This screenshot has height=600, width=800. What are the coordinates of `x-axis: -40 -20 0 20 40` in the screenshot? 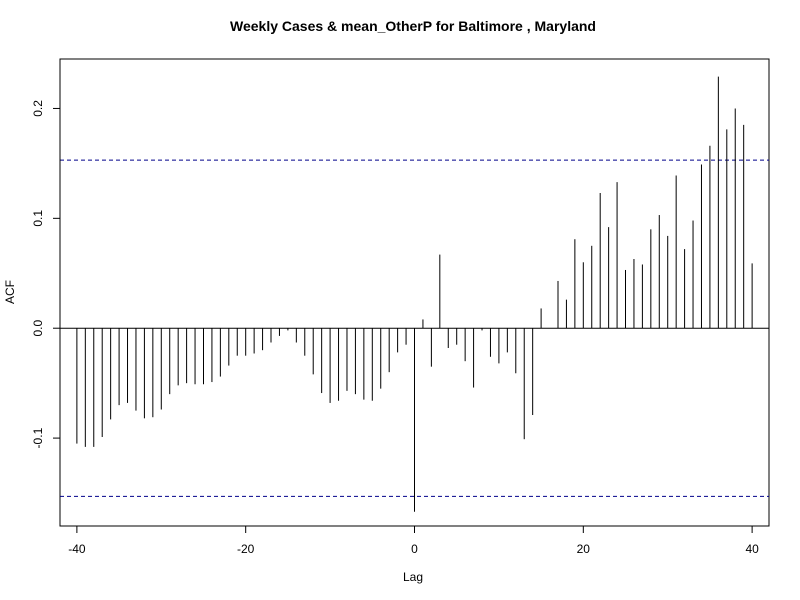 It's located at (413, 540).